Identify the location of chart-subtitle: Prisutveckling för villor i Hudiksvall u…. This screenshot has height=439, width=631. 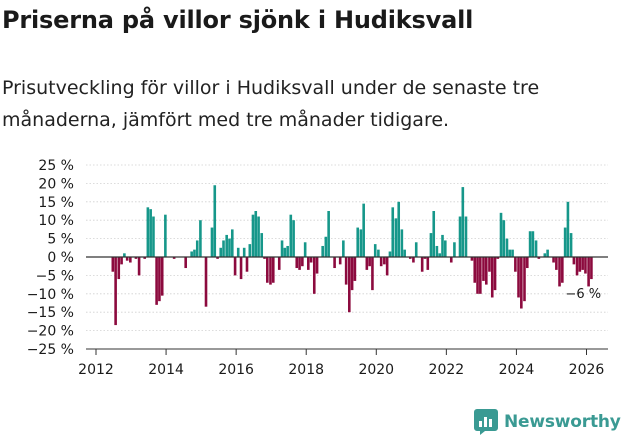
(271, 104).